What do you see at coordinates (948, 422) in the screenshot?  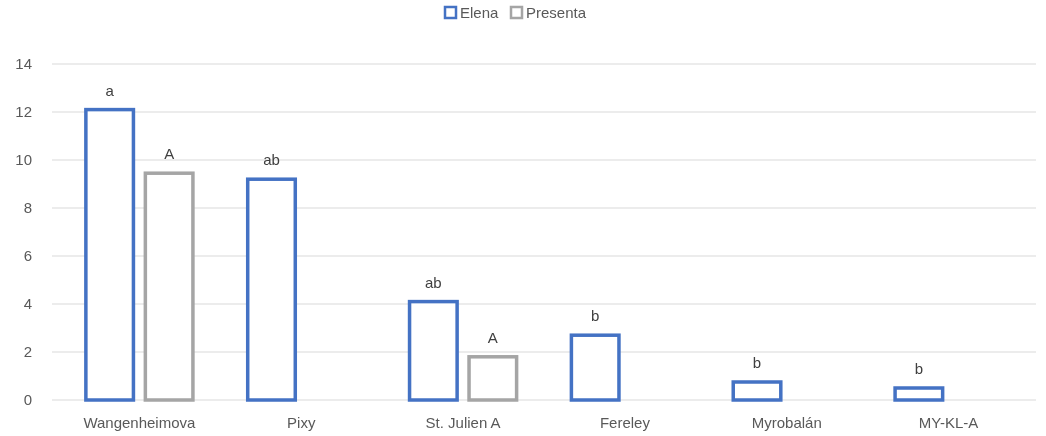 I see `x-tick-label: MY-KL-A` at bounding box center [948, 422].